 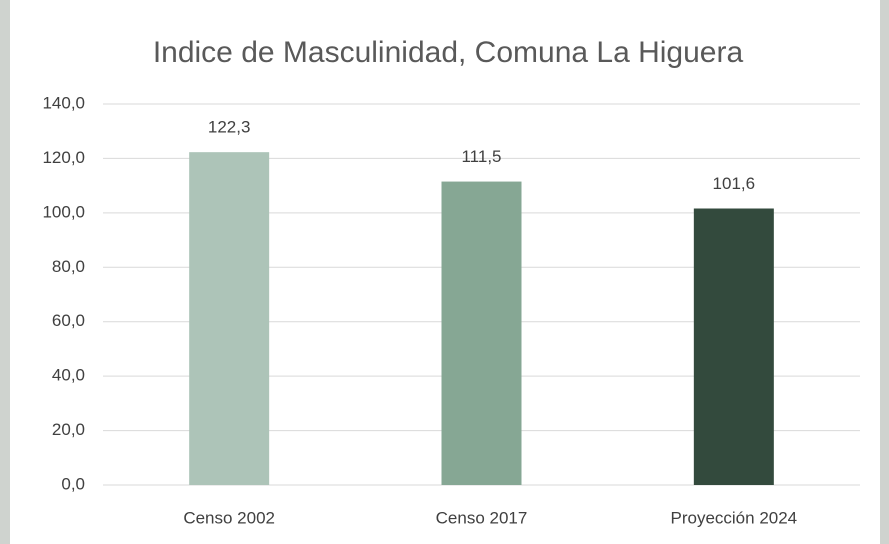 What do you see at coordinates (229, 517) in the screenshot?
I see `x-tick-label: Censo 2002` at bounding box center [229, 517].